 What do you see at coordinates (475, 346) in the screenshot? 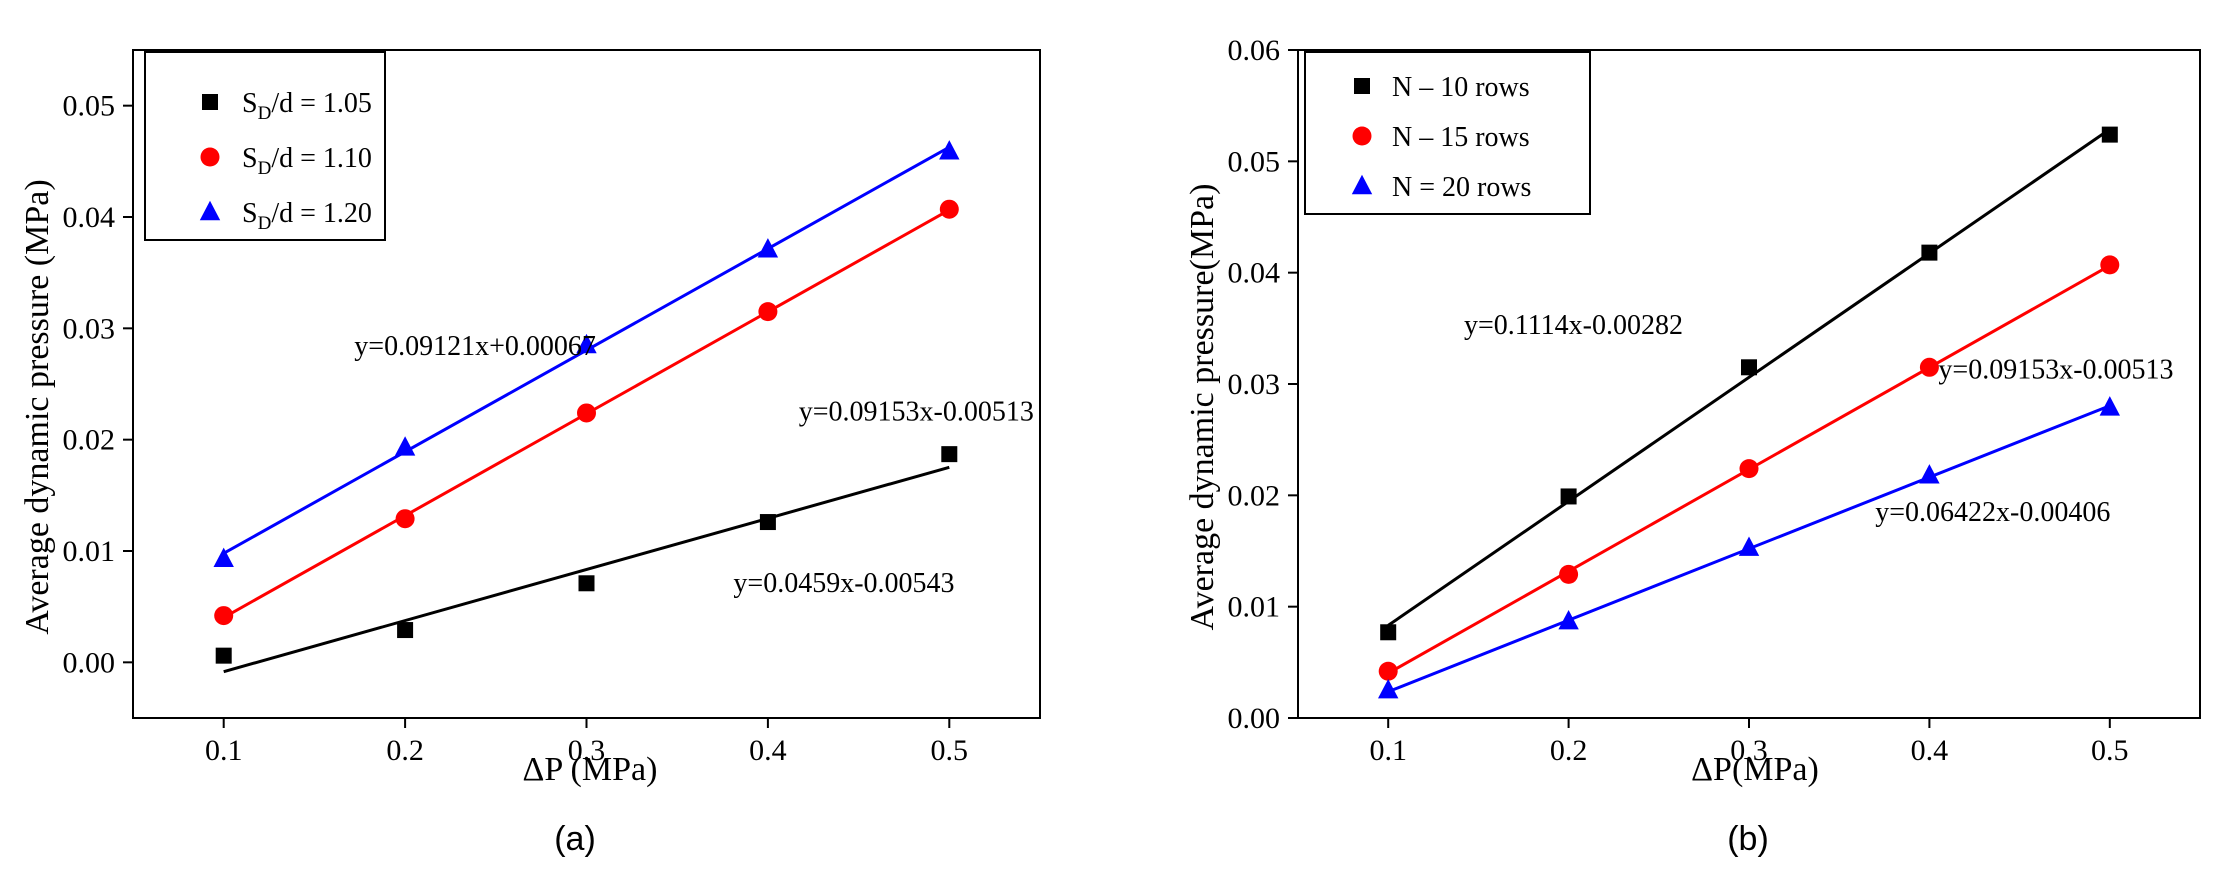
I see `fit-equation-a-0: y=0.09121x+0.00067` at bounding box center [475, 346].